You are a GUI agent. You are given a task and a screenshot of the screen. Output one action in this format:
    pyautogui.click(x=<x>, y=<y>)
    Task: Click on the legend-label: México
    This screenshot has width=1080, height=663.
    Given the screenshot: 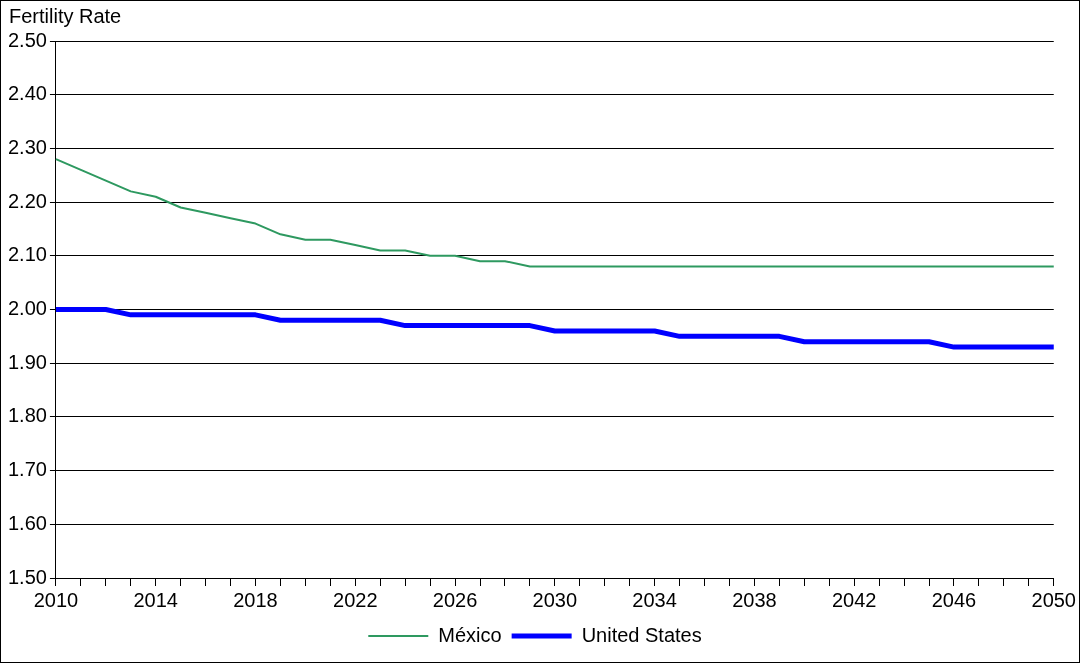 What is the action you would take?
    pyautogui.click(x=470, y=634)
    